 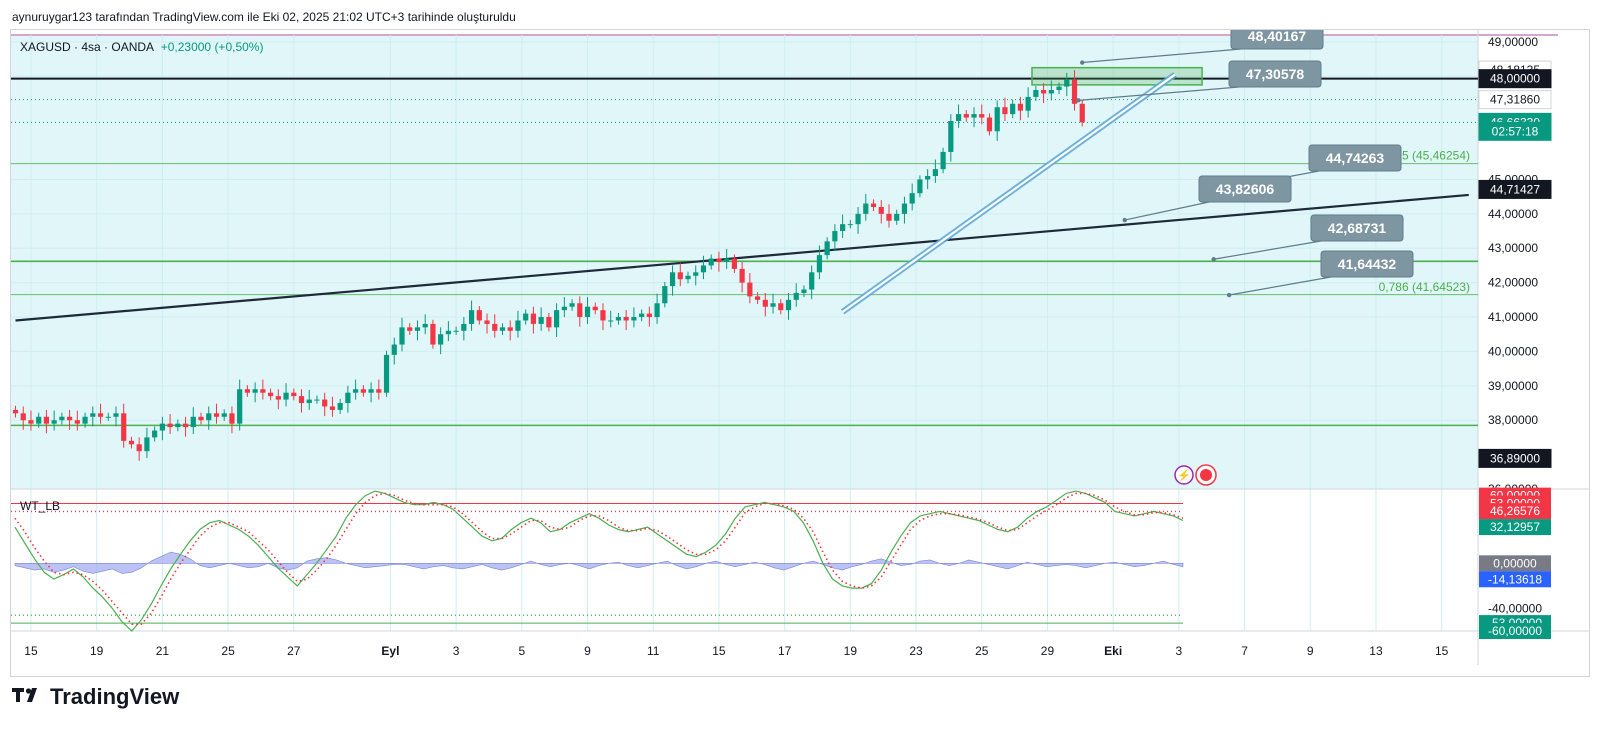 I want to click on symbol-legend: XAGUSD · 4sa · OANDA +0,23000 (+0,50%), so click(x=141, y=47).